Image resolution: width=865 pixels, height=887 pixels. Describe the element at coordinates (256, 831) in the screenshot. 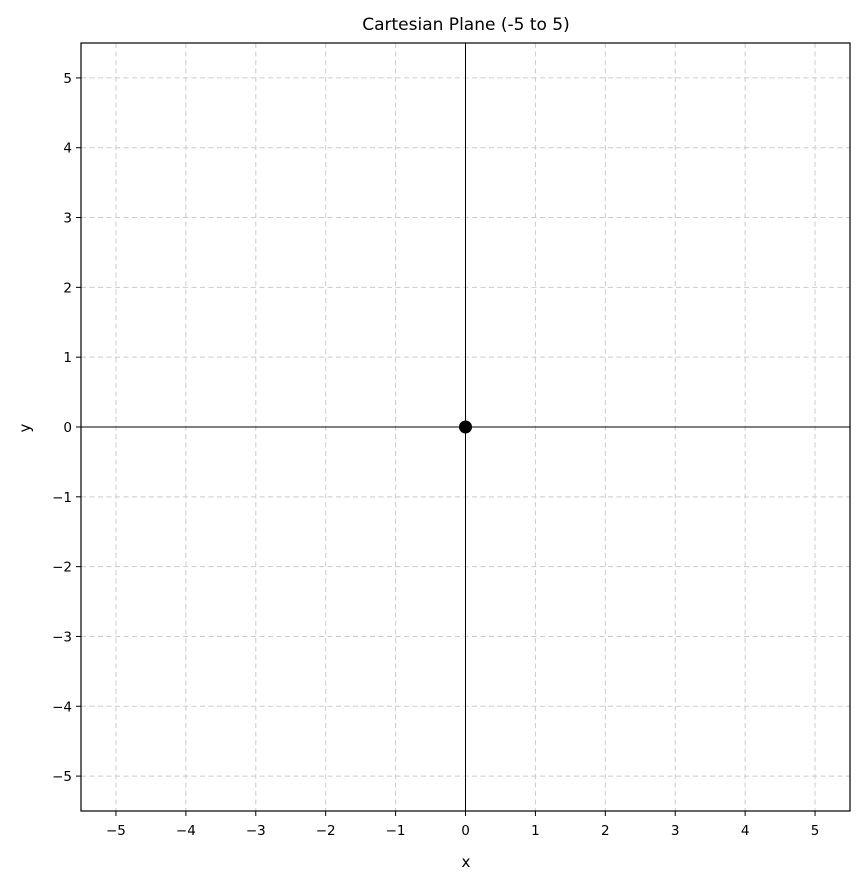

I see `x-tick-label: −3` at that location.